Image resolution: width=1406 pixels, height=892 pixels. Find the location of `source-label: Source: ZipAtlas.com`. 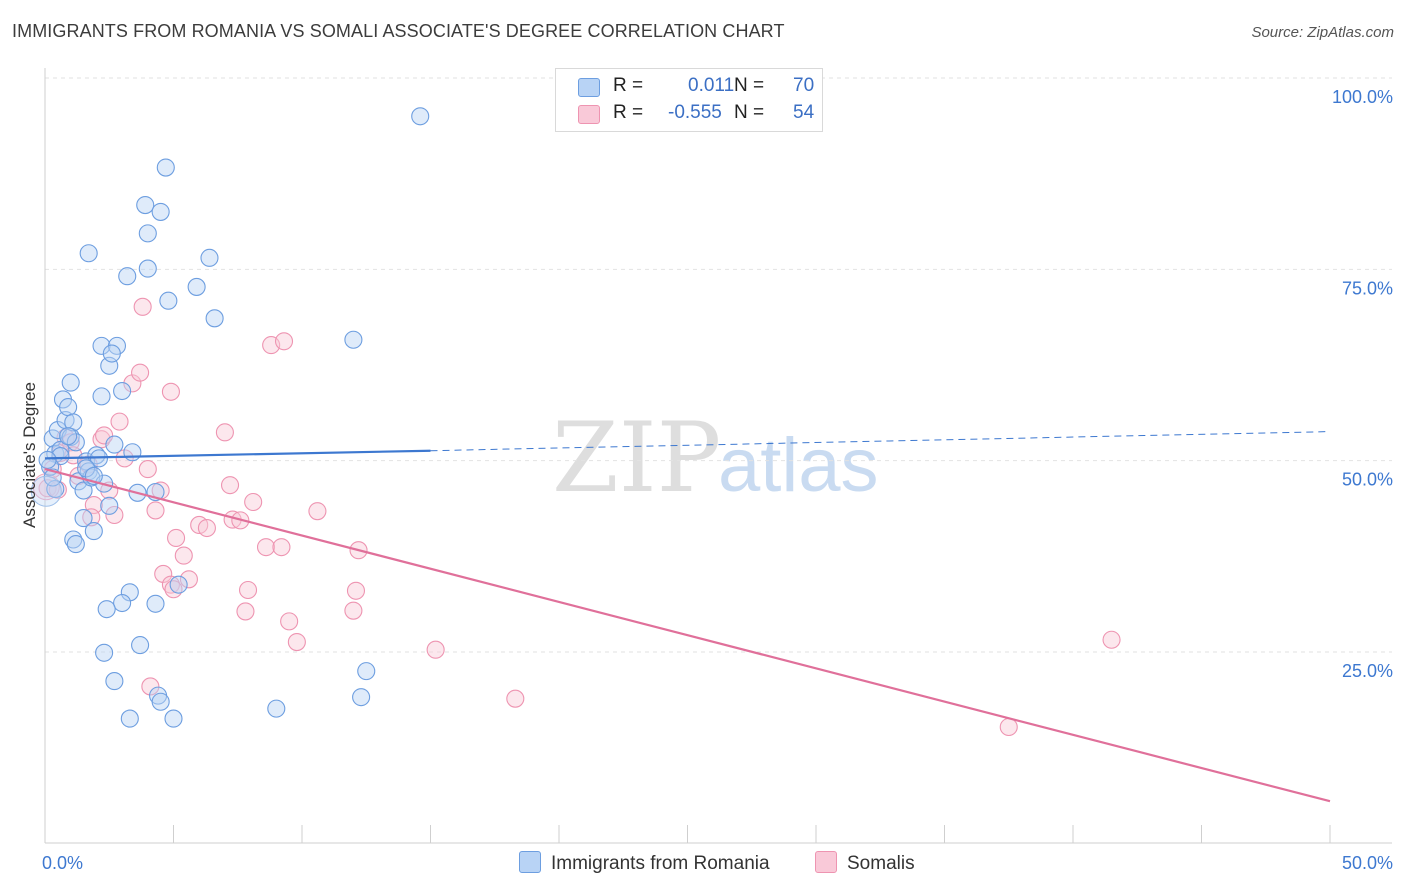

source-label: Source: ZipAtlas.com is located at coordinates (1322, 32).